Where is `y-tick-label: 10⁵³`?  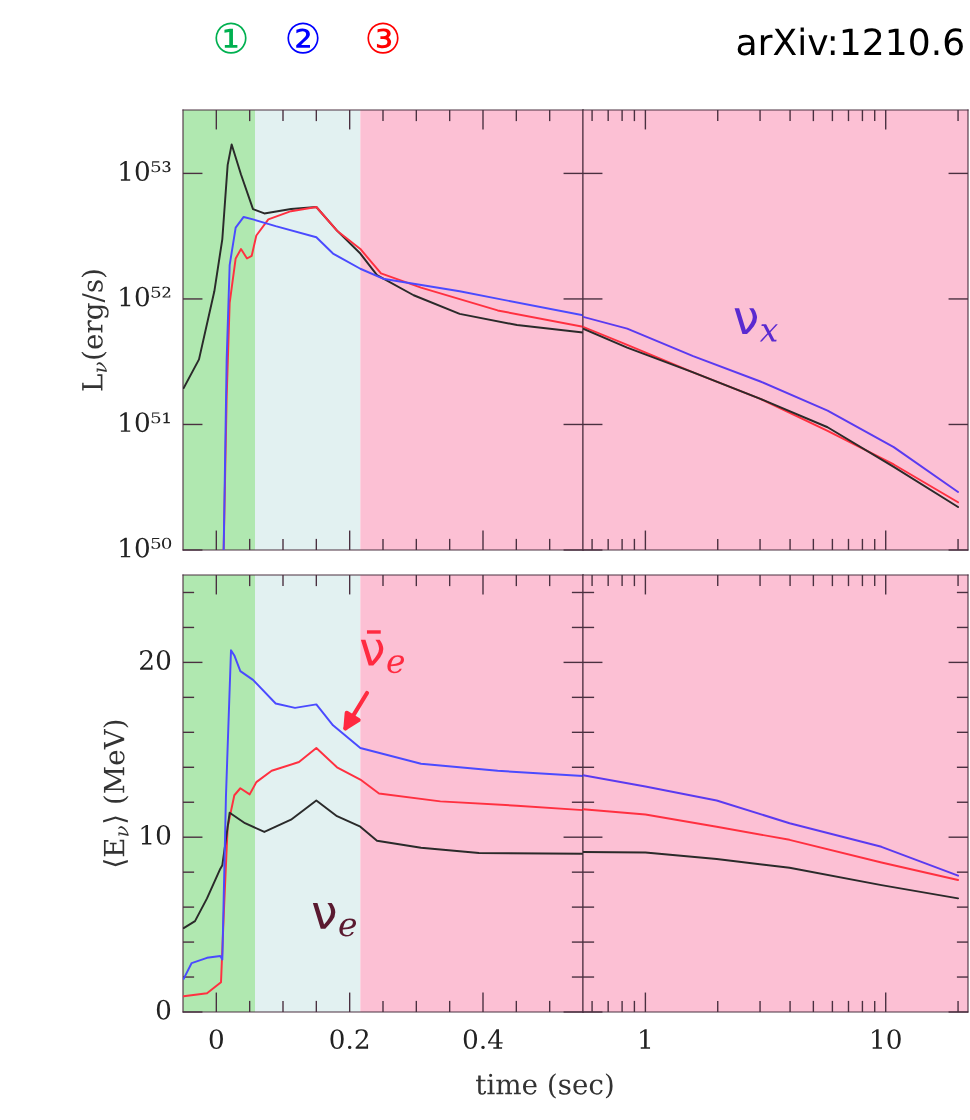
y-tick-label: 10⁵³ is located at coordinates (145, 171).